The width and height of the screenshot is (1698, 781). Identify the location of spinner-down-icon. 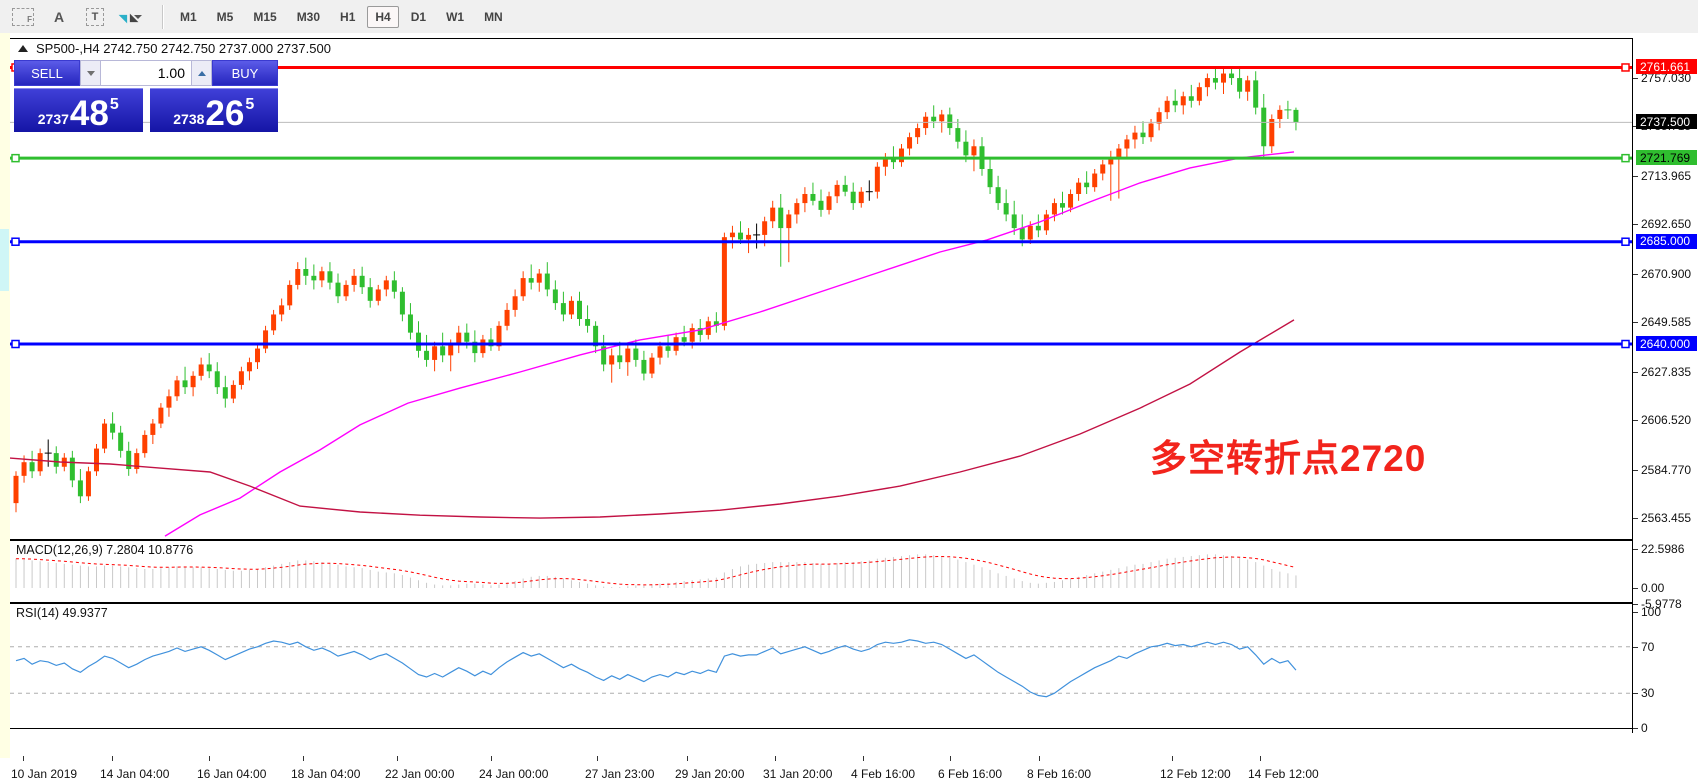
(90, 73).